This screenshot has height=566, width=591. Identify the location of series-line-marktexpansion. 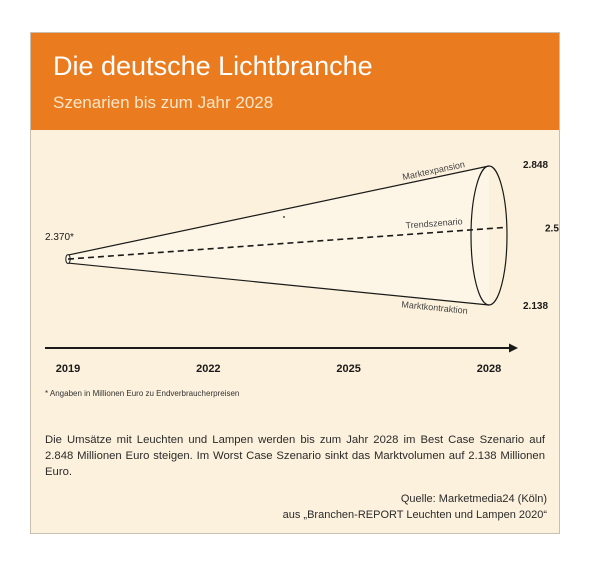
(278, 210).